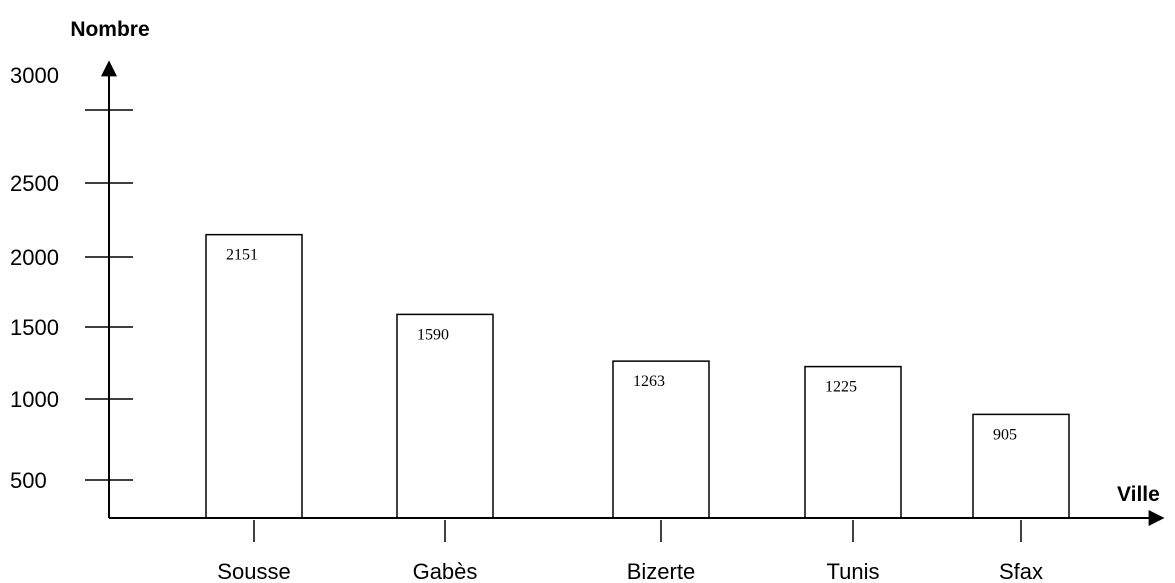  Describe the element at coordinates (34, 327) in the screenshot. I see `y-tick-label-1500: 1500` at that location.